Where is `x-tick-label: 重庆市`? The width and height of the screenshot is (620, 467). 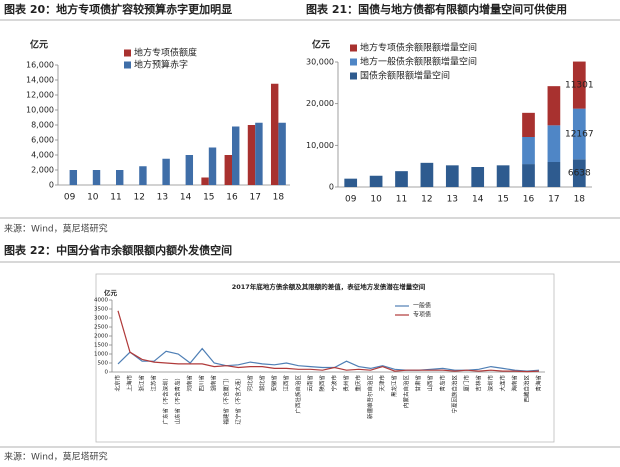
x-tick-label: 重庆市 is located at coordinates (358, 383).